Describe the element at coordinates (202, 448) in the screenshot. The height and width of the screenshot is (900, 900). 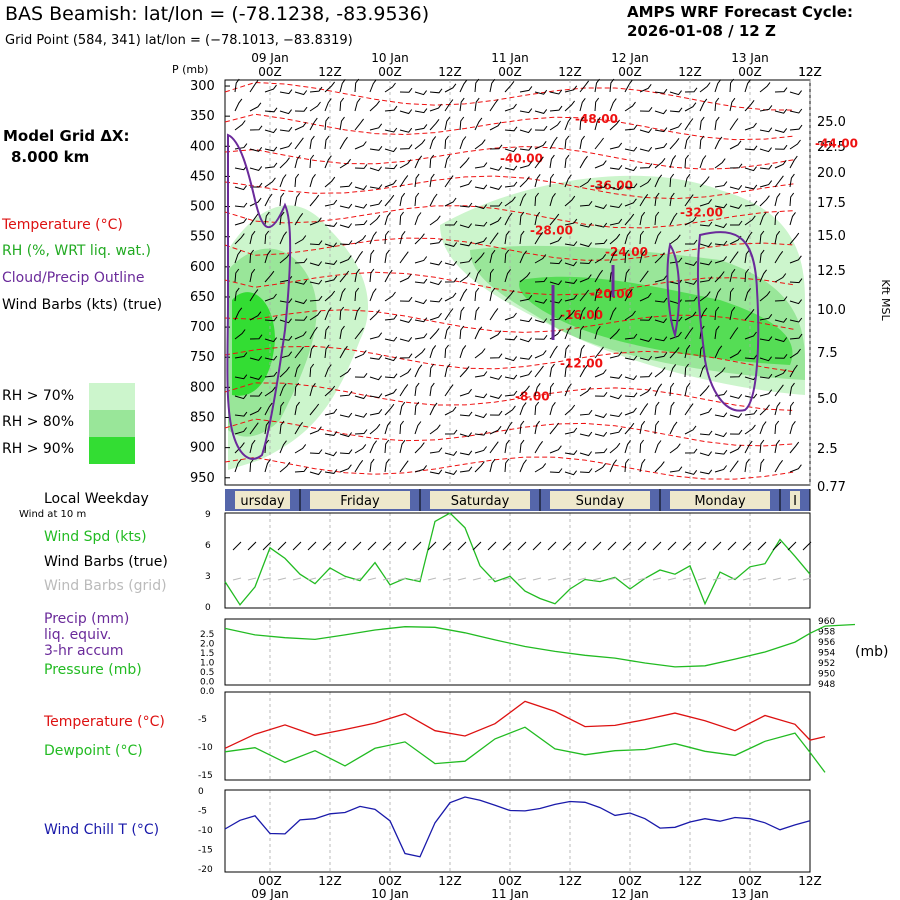
I see `pressure-tick-label: 900` at that location.